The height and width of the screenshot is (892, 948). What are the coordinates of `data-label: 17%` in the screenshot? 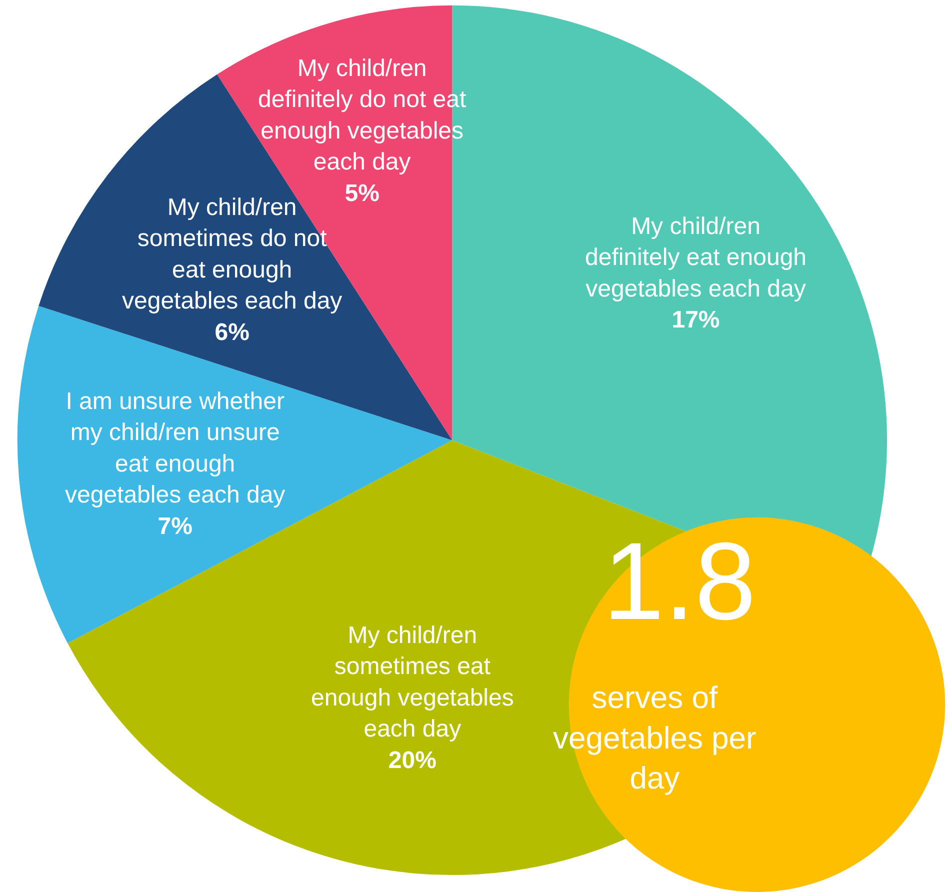 It's located at (696, 320).